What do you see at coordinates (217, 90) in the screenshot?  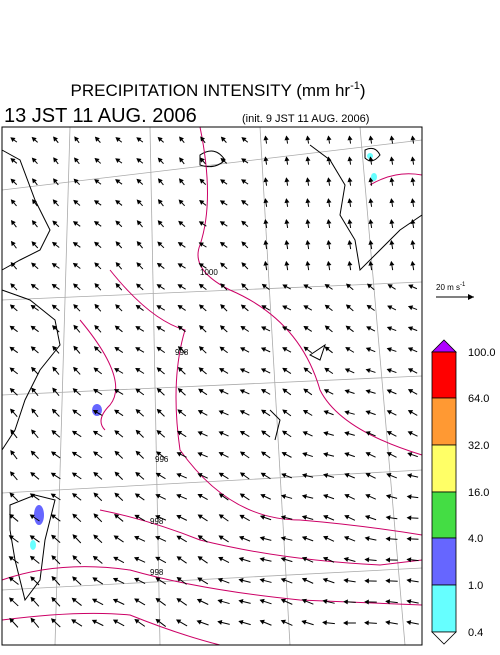 I see `title: PRECIPITATION INTENSITY (mm hr-1)` at bounding box center [217, 90].